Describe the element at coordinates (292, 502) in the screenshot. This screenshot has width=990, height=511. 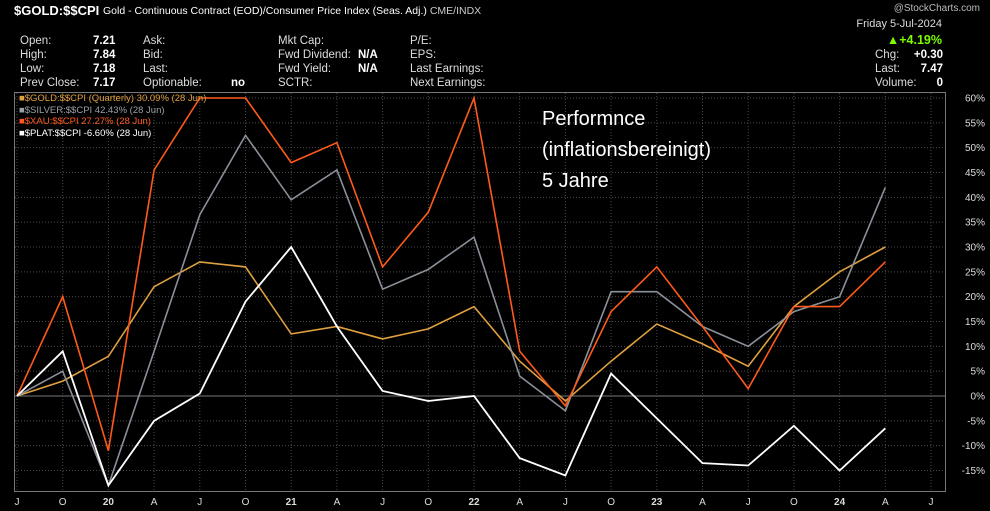
I see `x-tick-label: 21` at that location.